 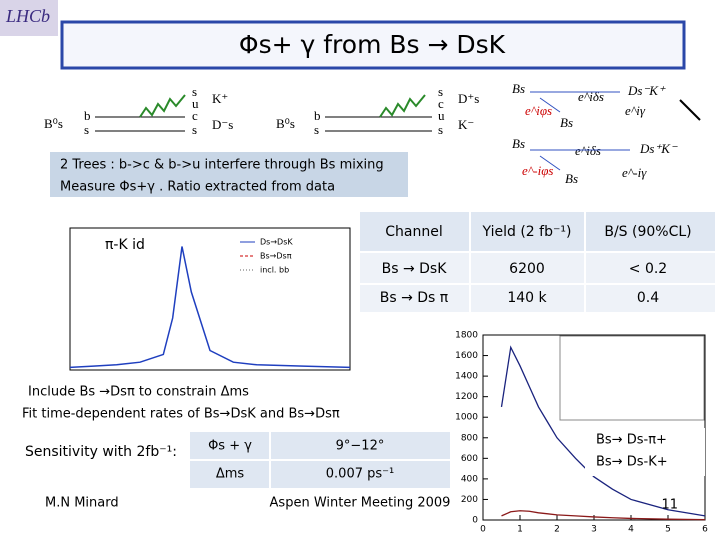 I want to click on legend-entry: Bs→ Ds-K+, so click(x=632, y=462).